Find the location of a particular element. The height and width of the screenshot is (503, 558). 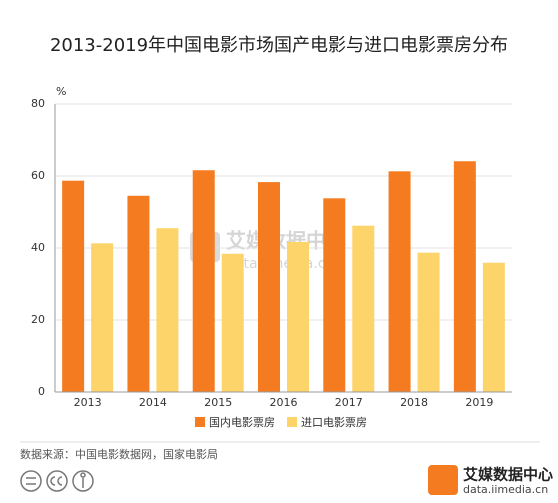

x-tick-label: 2013 is located at coordinates (88, 402).